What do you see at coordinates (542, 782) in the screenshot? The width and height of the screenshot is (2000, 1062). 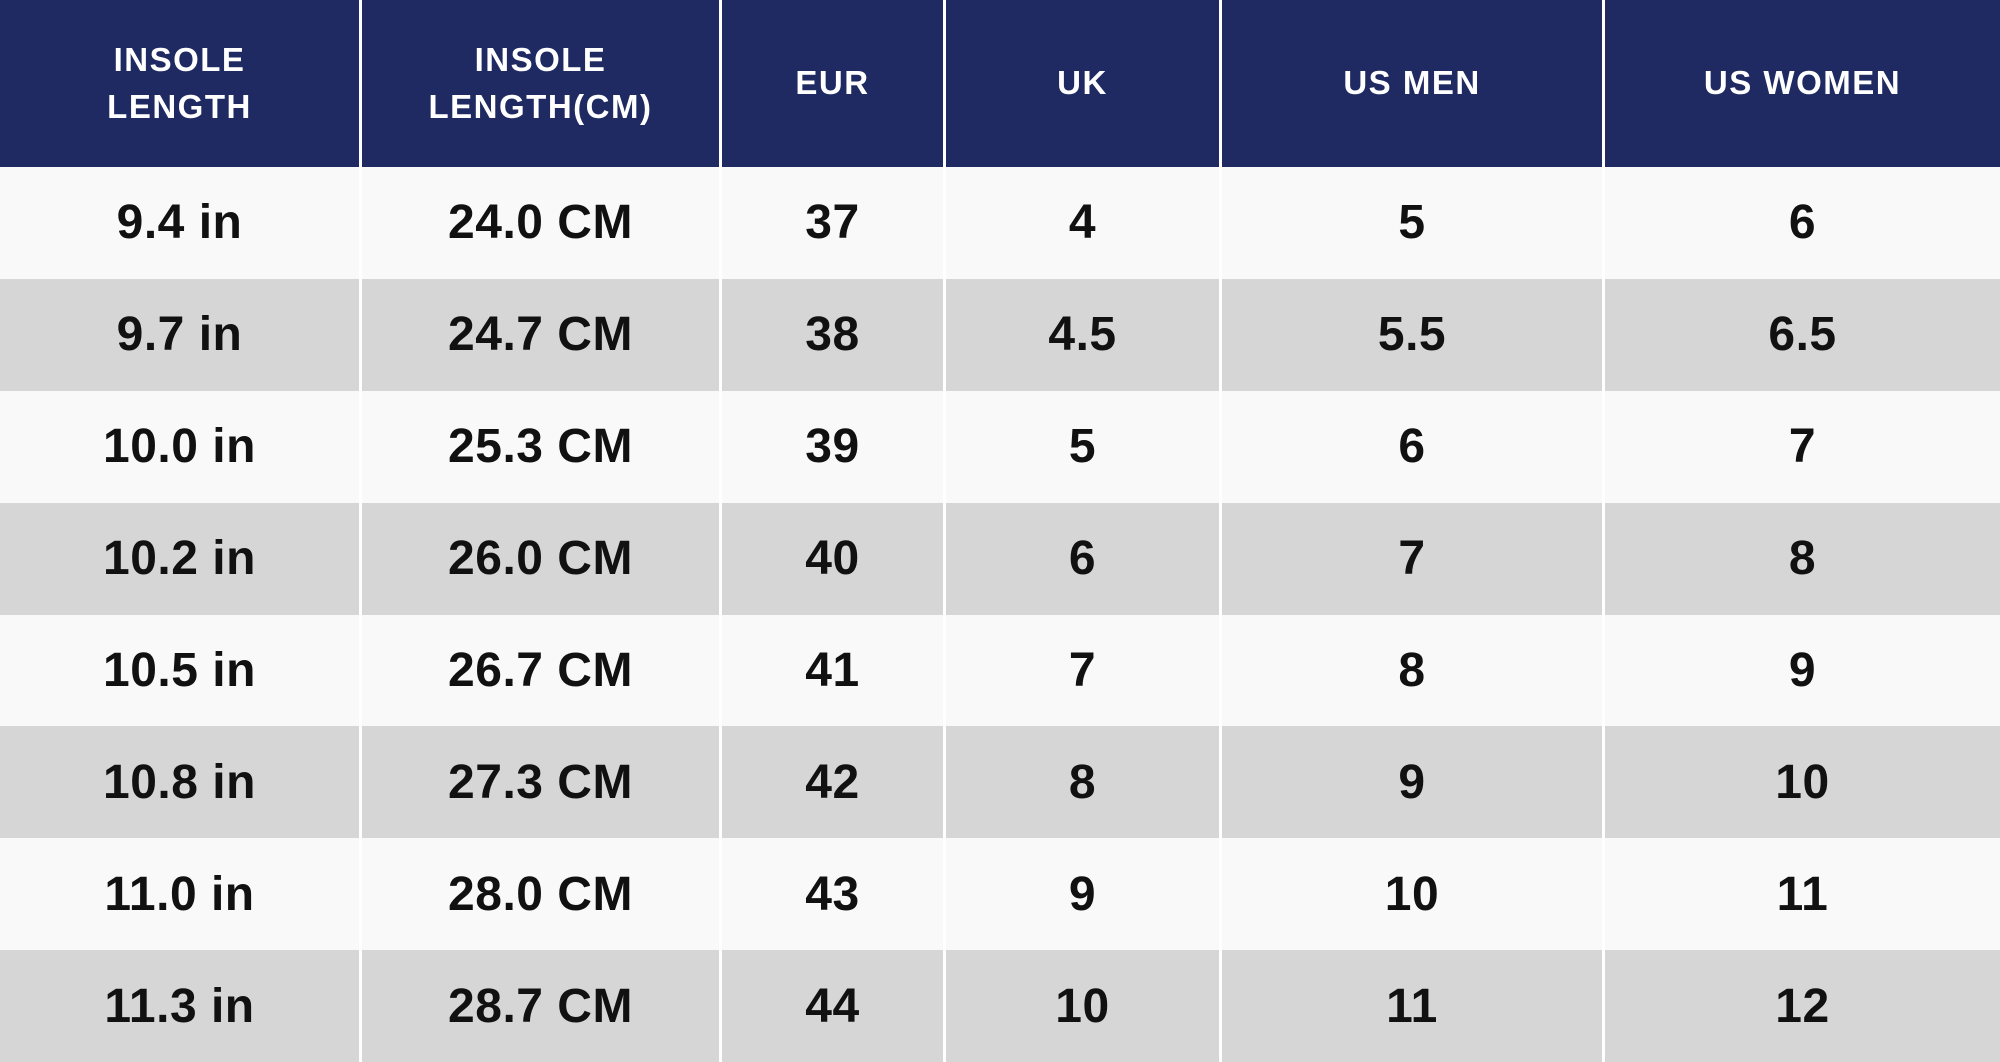 I see `cell-insole-length-cm: 27.3 CM` at bounding box center [542, 782].